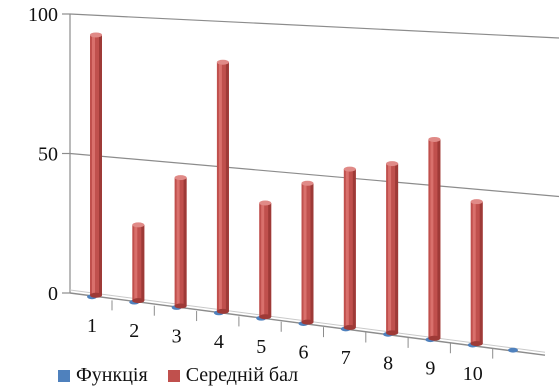  I want to click on legend: Функція Середній бал, so click(178, 375).